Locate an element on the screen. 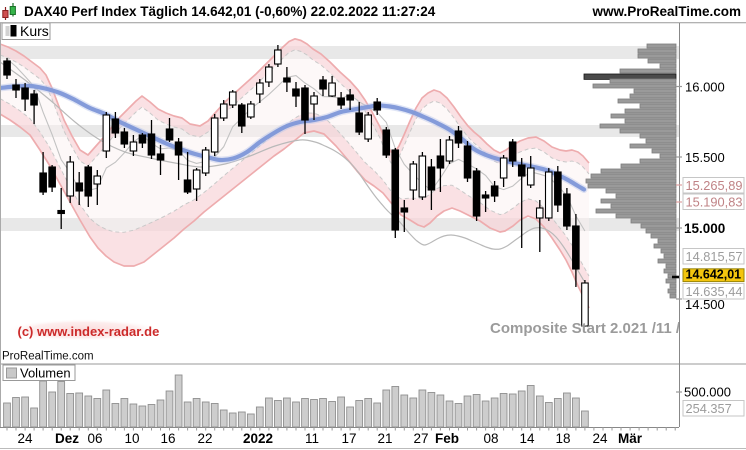 Image resolution: width=746 pixels, height=450 pixels. svg-text: www.ProRealTime.com is located at coordinates (666, 11).